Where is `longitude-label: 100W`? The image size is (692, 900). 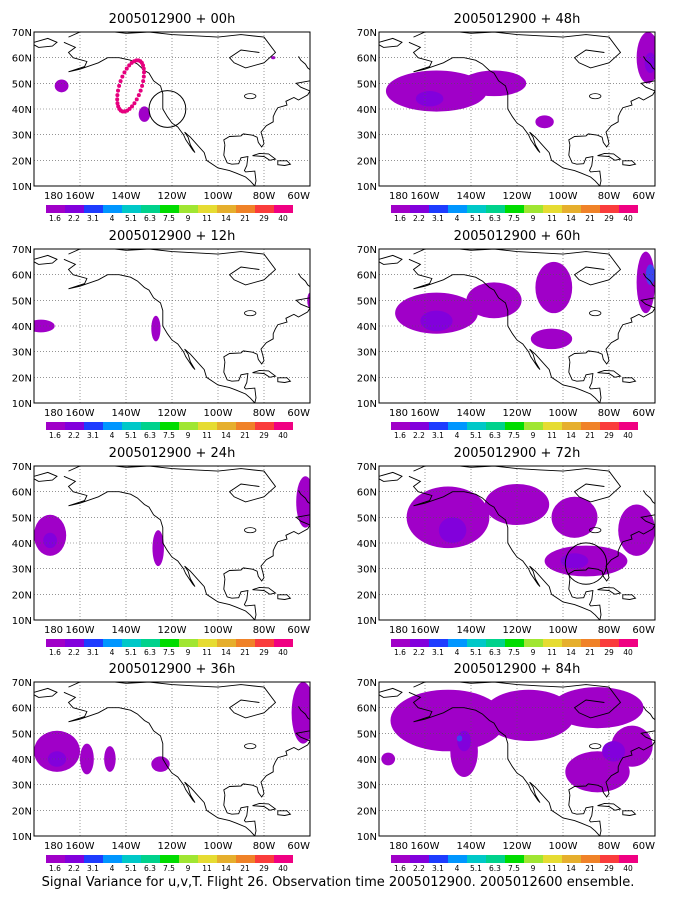
longitude-label: 100W is located at coordinates (218, 630).